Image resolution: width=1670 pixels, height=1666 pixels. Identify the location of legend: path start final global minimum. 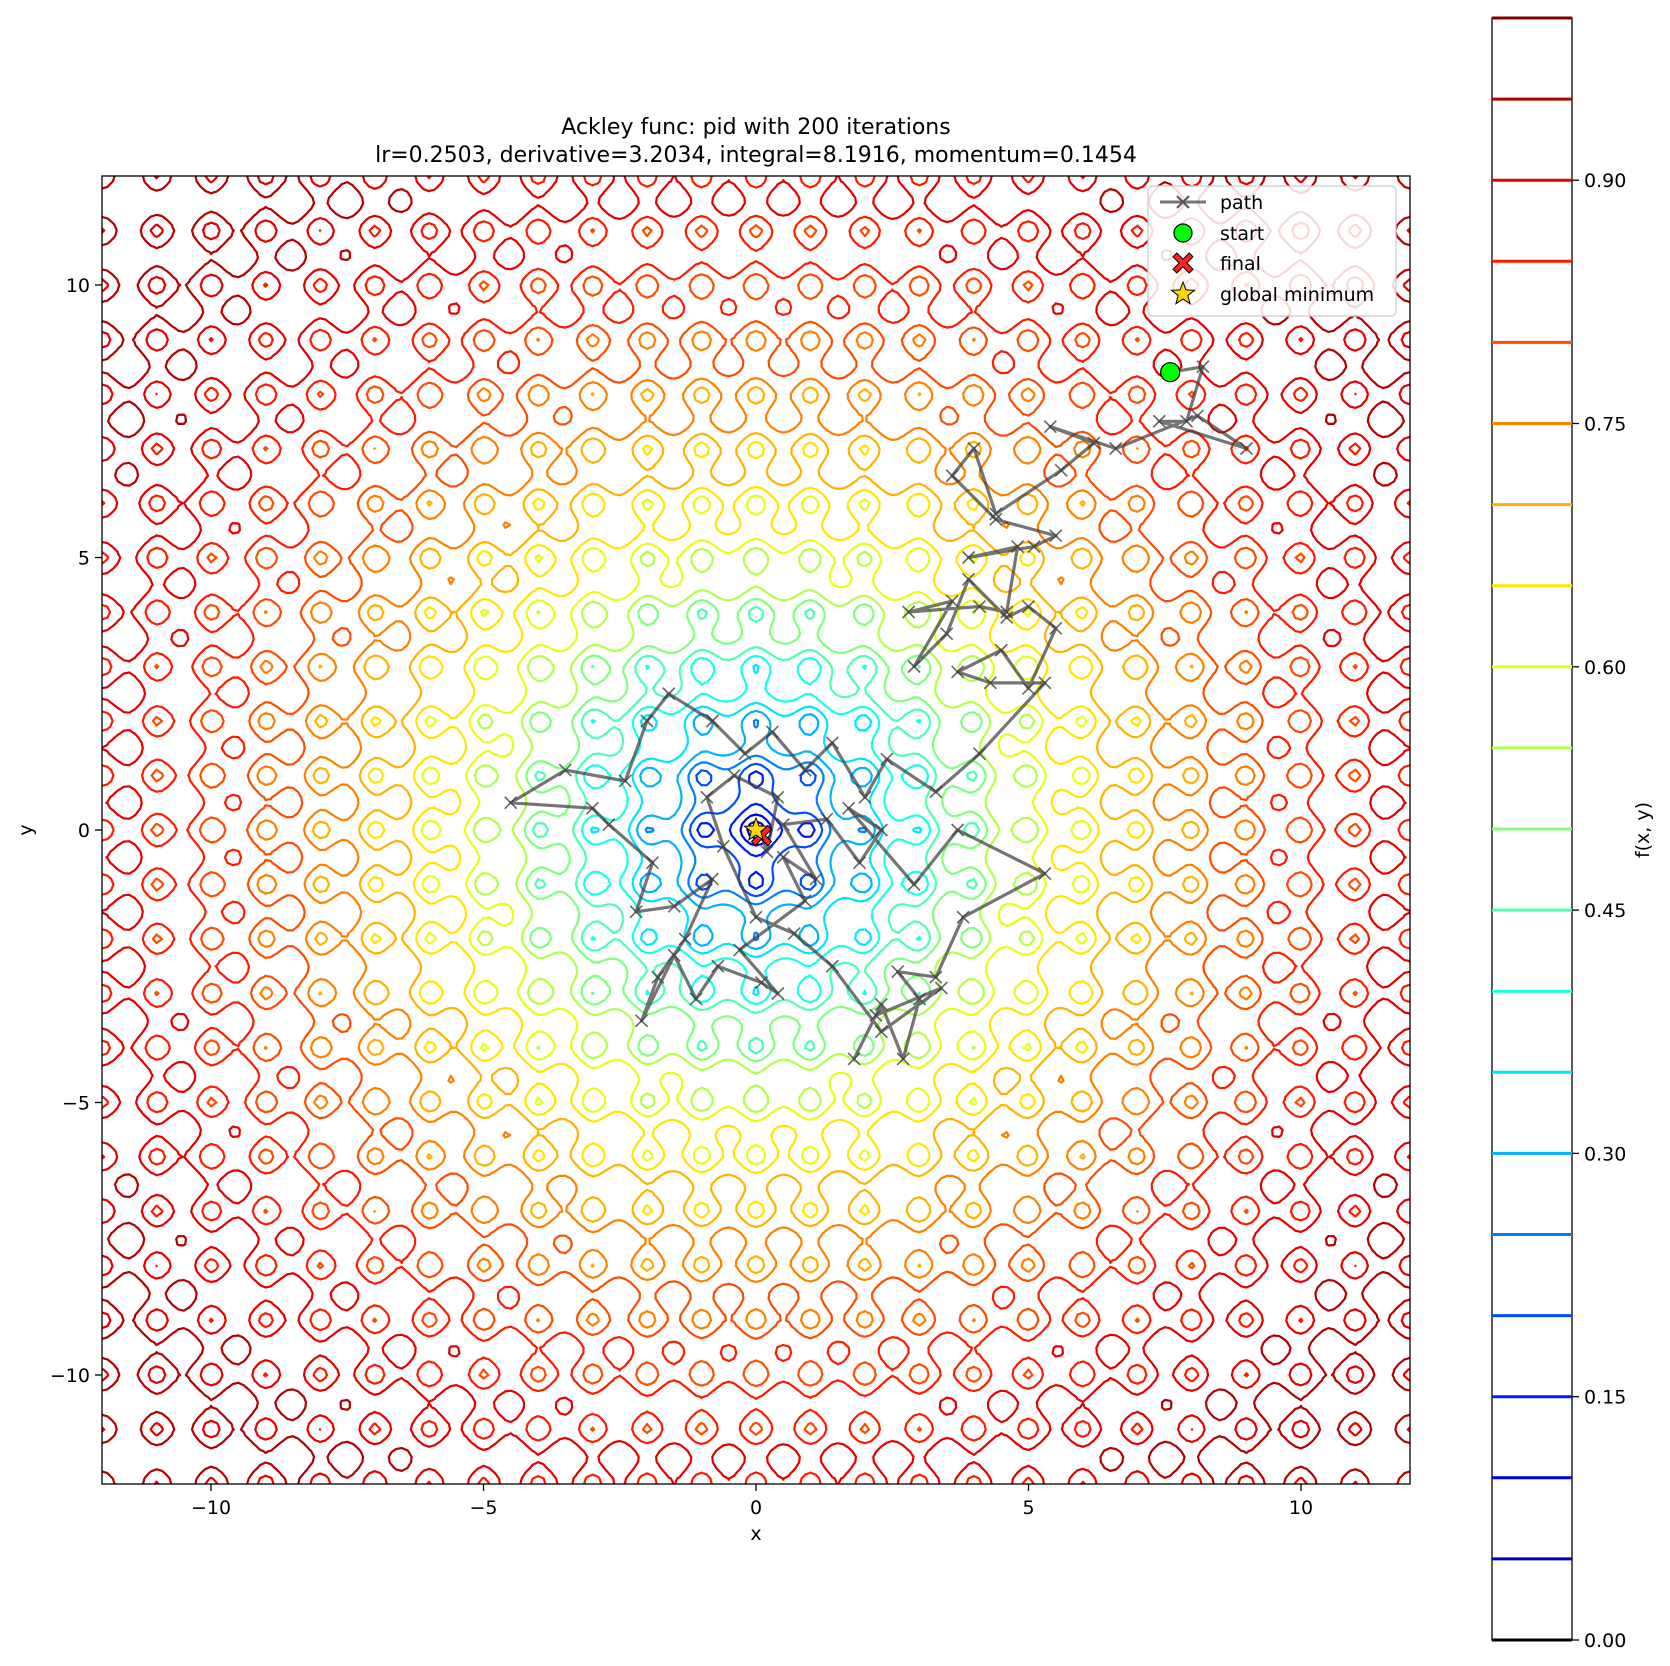
(1272, 251).